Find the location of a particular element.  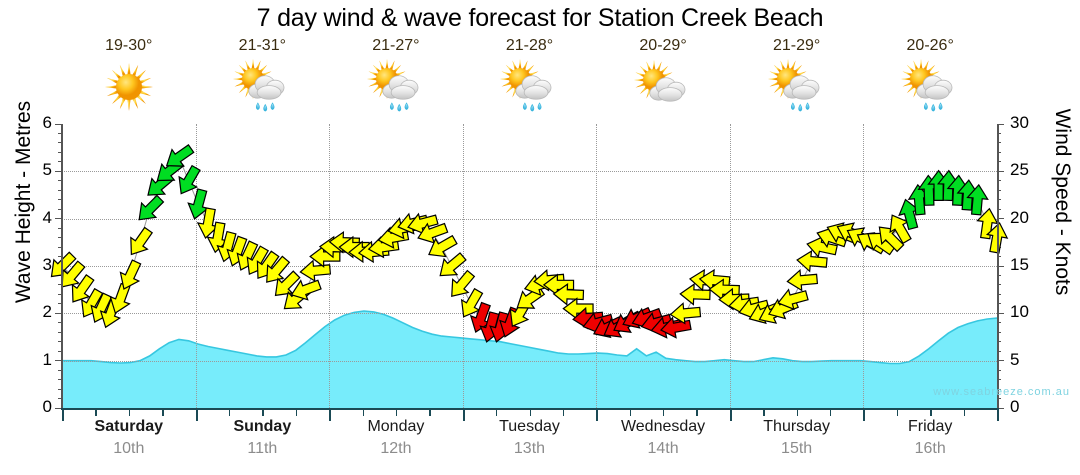

right-tick-5: 5 is located at coordinates (1015, 359).